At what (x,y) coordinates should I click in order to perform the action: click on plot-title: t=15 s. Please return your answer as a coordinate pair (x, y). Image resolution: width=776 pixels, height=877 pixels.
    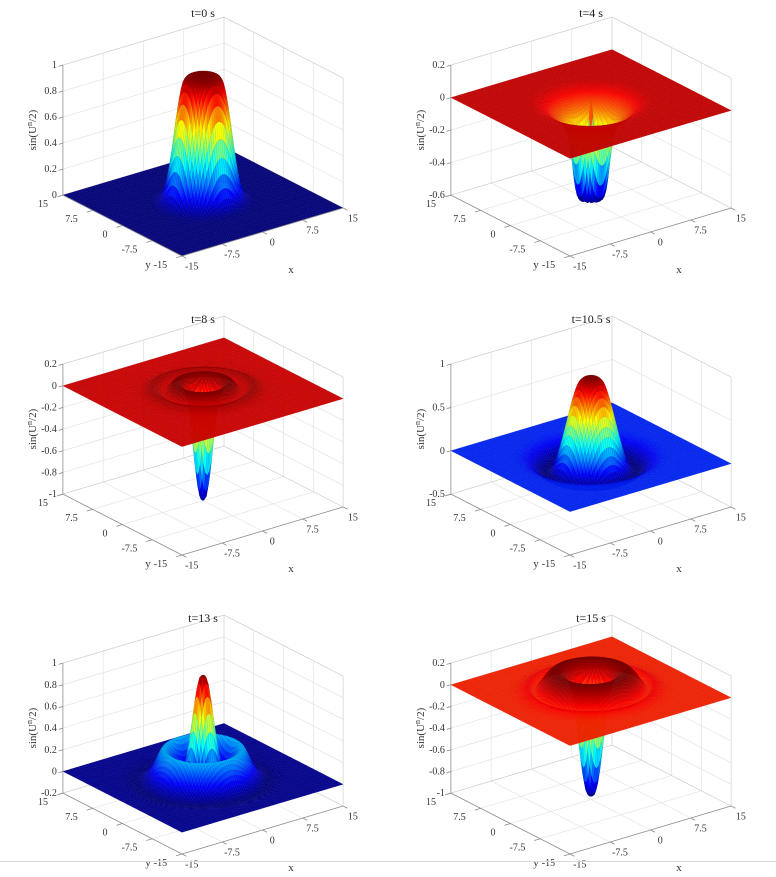
    Looking at the image, I should click on (591, 618).